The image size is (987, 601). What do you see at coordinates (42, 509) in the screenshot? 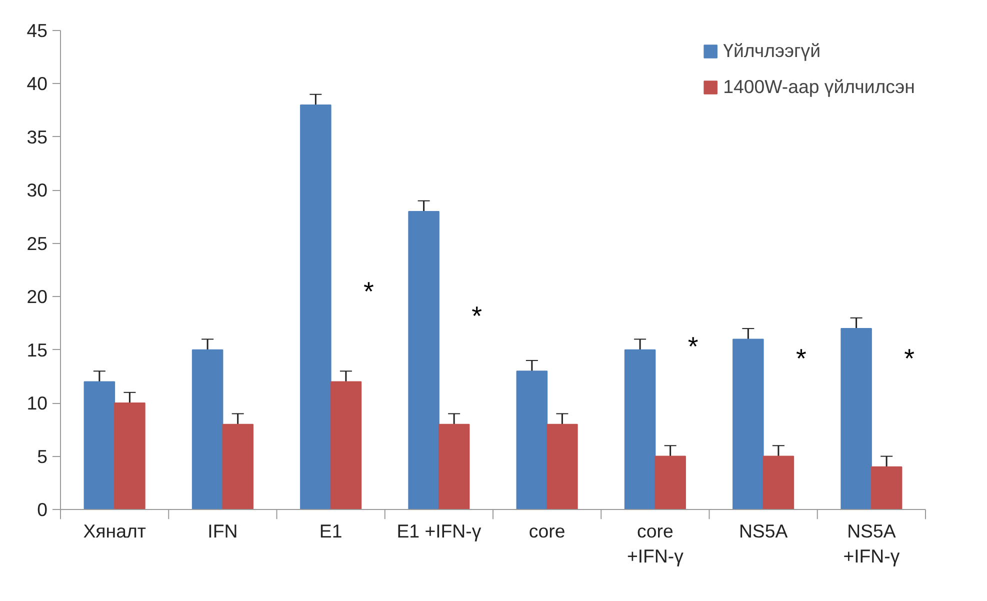
I see `y-tick-label: 0` at bounding box center [42, 509].